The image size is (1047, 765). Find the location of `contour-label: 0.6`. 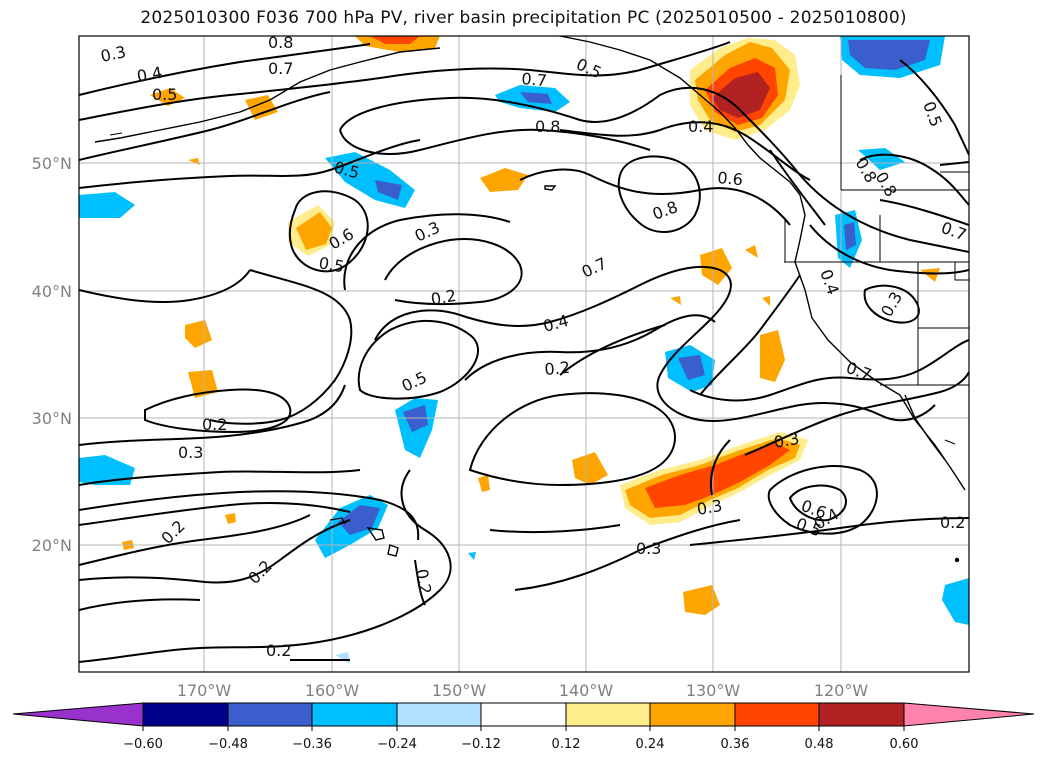

contour-label: 0.6 is located at coordinates (730, 178).